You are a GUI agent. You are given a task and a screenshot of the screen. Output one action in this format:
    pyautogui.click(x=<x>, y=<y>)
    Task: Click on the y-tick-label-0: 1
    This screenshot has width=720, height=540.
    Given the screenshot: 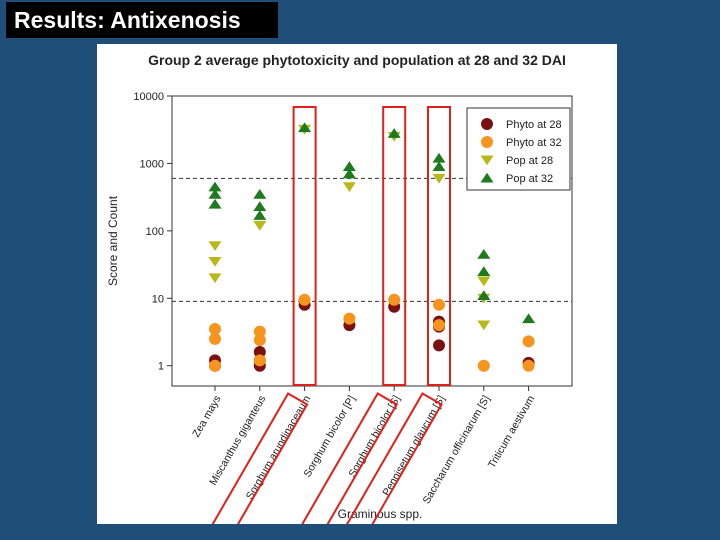 What is the action you would take?
    pyautogui.click(x=161, y=367)
    